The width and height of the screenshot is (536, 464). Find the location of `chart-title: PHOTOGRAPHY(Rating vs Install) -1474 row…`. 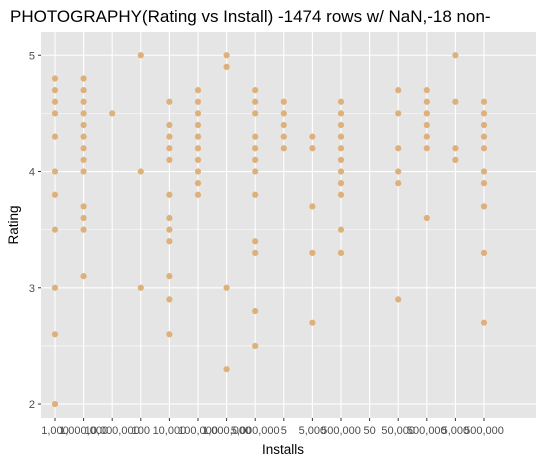

chart-title: PHOTOGRAPHY(Rating vs Install) -1474 row… is located at coordinates (250, 16).